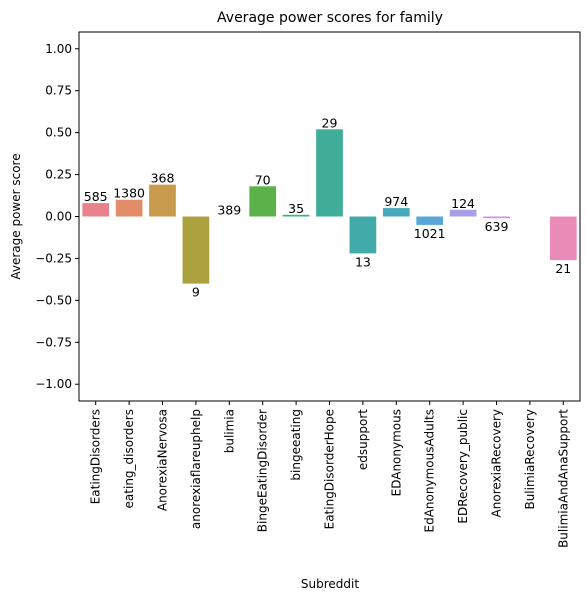 This screenshot has width=587, height=600. I want to click on bar-data-label: 9, so click(196, 292).